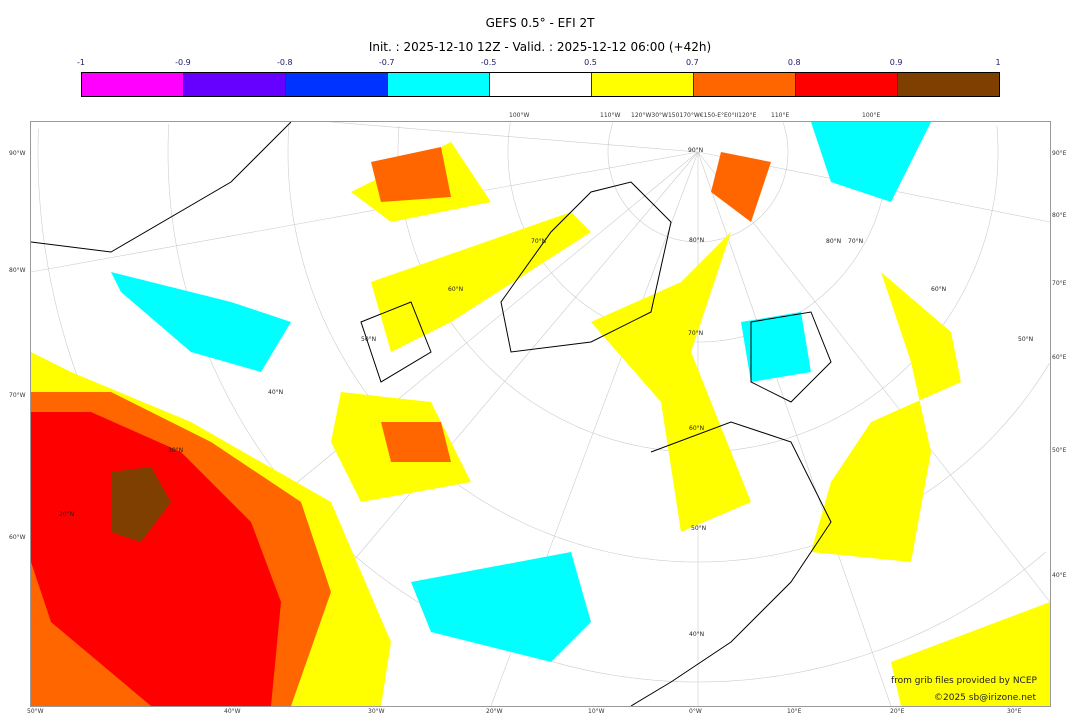 Image resolution: width=1080 pixels, height=718 pixels. Describe the element at coordinates (1059, 575) in the screenshot. I see `right-axis-label: 40°E` at that location.